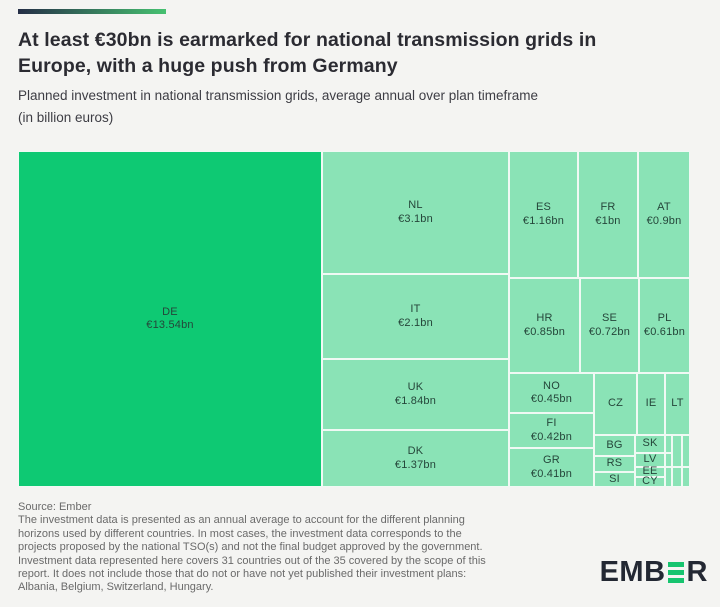 The image size is (720, 607). Describe the element at coordinates (415, 451) in the screenshot. I see `cell-country-code: DK` at that location.